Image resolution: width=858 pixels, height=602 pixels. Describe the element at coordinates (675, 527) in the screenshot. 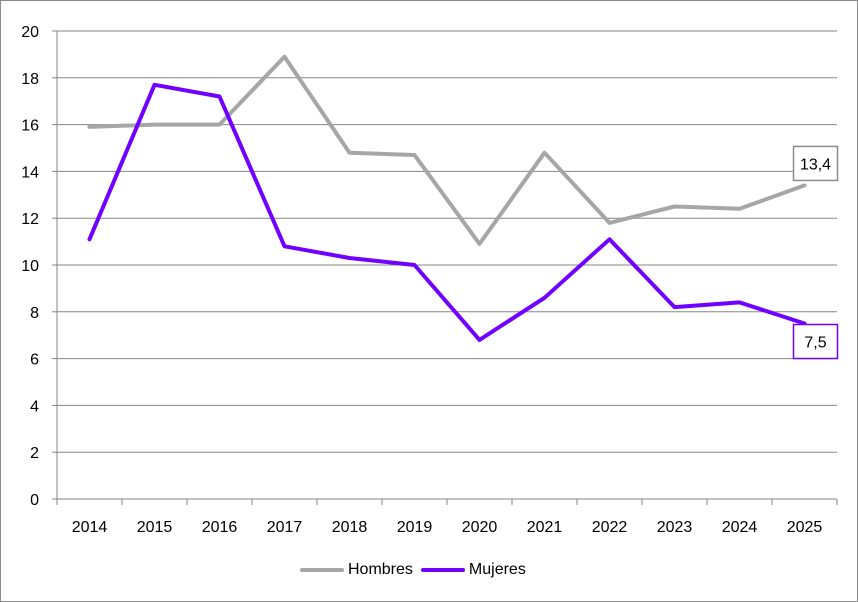

I see `x-tick-label: 2023` at that location.